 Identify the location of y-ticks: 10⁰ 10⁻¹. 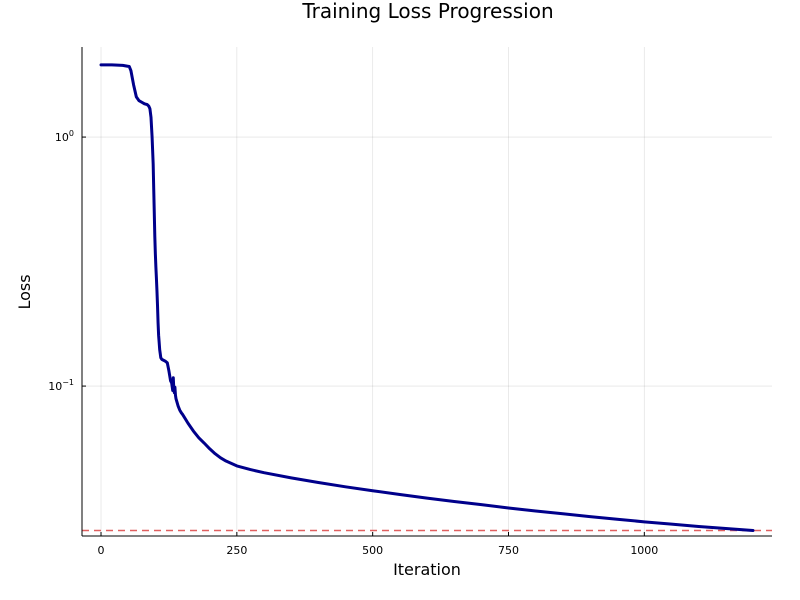
(67, 261).